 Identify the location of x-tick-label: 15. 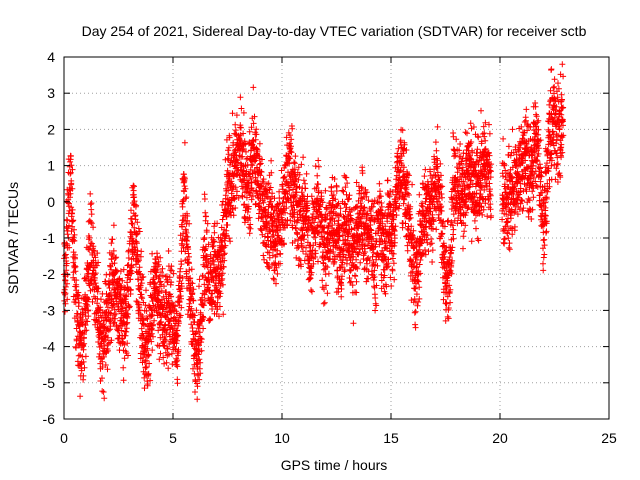
(391, 438).